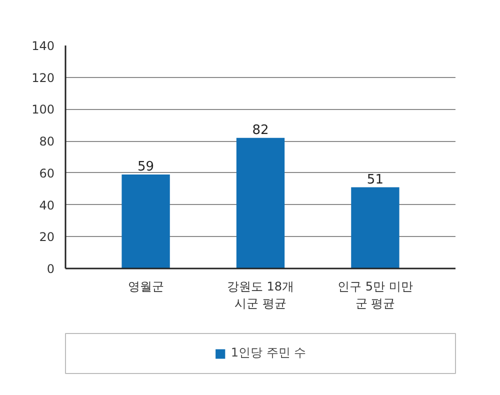  I want to click on data-label: 59, so click(146, 167).